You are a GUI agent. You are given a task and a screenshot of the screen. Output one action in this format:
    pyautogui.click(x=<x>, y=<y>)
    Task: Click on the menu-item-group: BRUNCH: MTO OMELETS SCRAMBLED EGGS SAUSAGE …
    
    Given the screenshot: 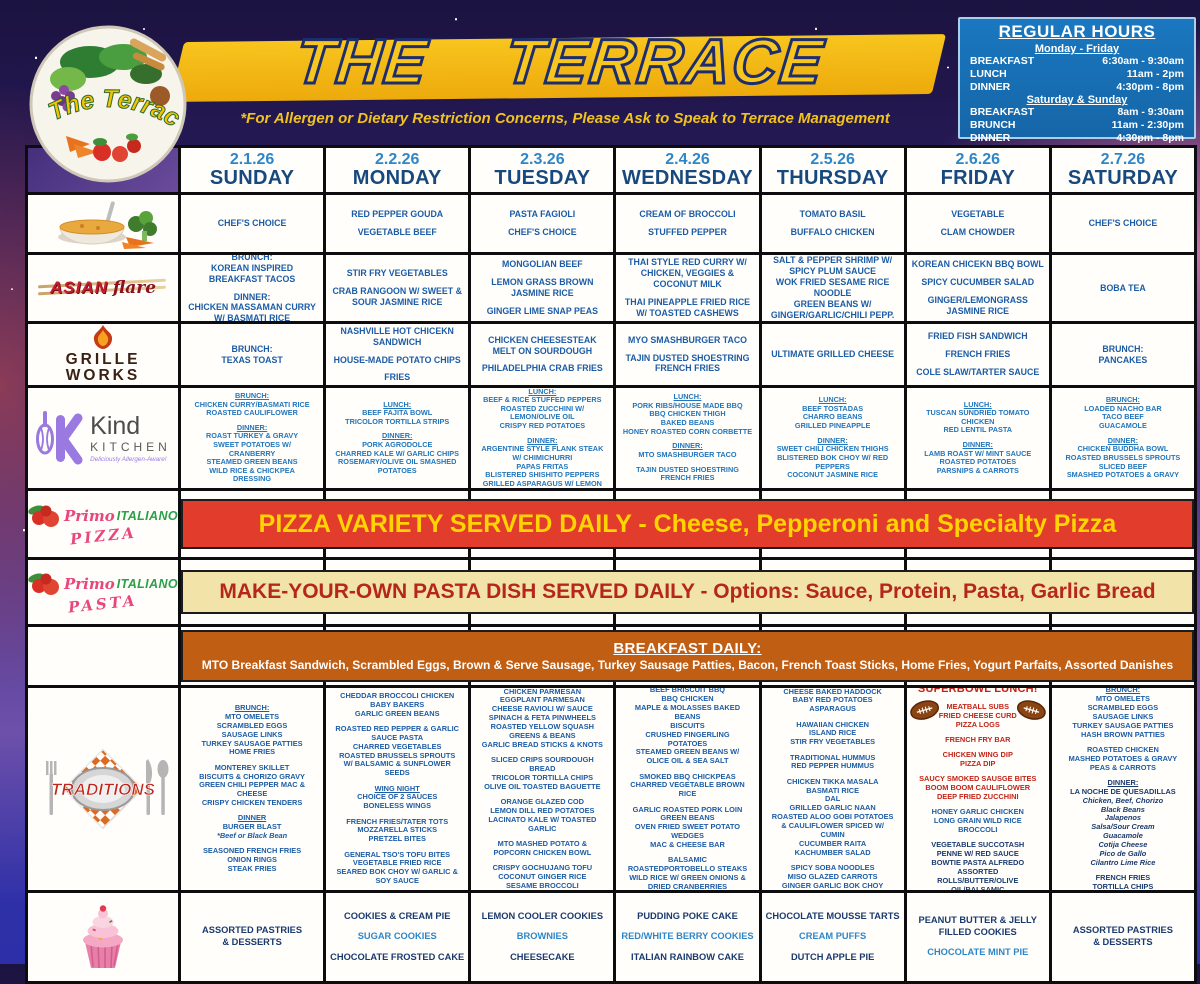 What is the action you would take?
    pyautogui.click(x=252, y=730)
    